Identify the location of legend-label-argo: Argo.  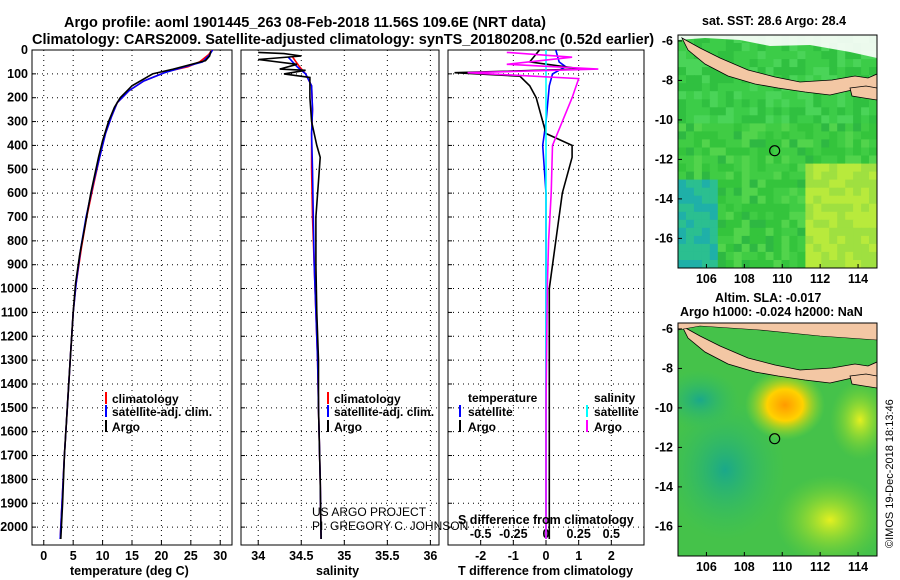
(126, 427).